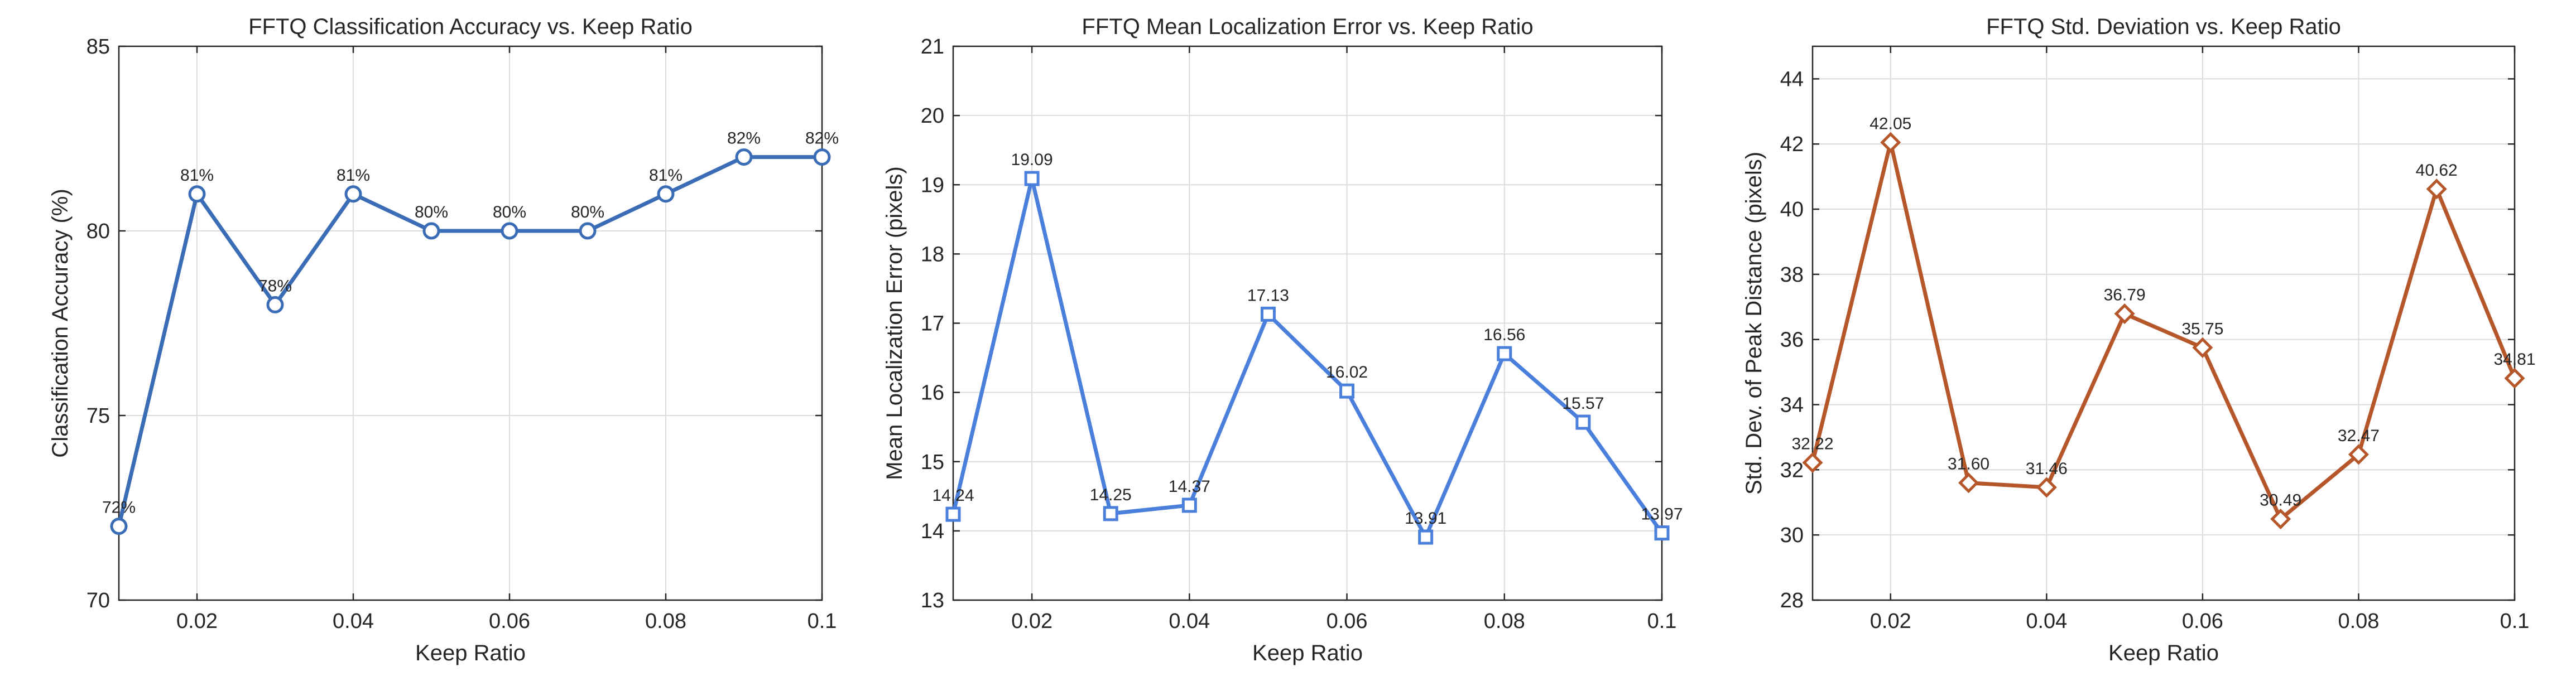 Image resolution: width=2576 pixels, height=686 pixels. What do you see at coordinates (1189, 621) in the screenshot?
I see `localization-error-x-tick-label: 0.04` at bounding box center [1189, 621].